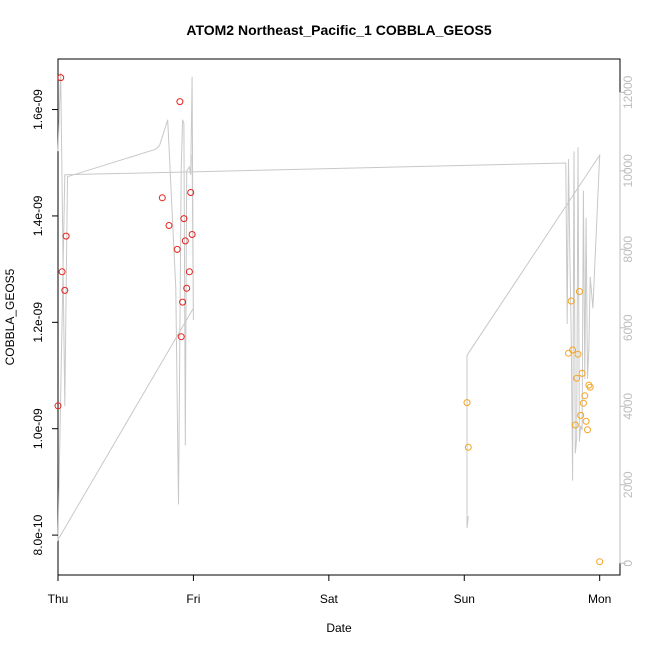  I want to click on y-tick-label: 1.4e-09, so click(38, 215).